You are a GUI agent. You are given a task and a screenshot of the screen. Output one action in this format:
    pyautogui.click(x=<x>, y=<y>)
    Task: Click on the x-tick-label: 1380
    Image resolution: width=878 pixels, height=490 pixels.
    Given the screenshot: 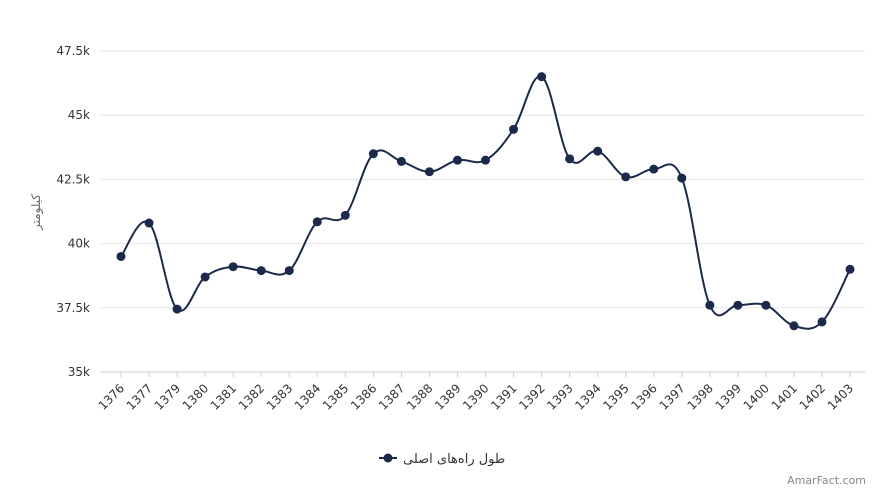 What is the action you would take?
    pyautogui.click(x=195, y=396)
    